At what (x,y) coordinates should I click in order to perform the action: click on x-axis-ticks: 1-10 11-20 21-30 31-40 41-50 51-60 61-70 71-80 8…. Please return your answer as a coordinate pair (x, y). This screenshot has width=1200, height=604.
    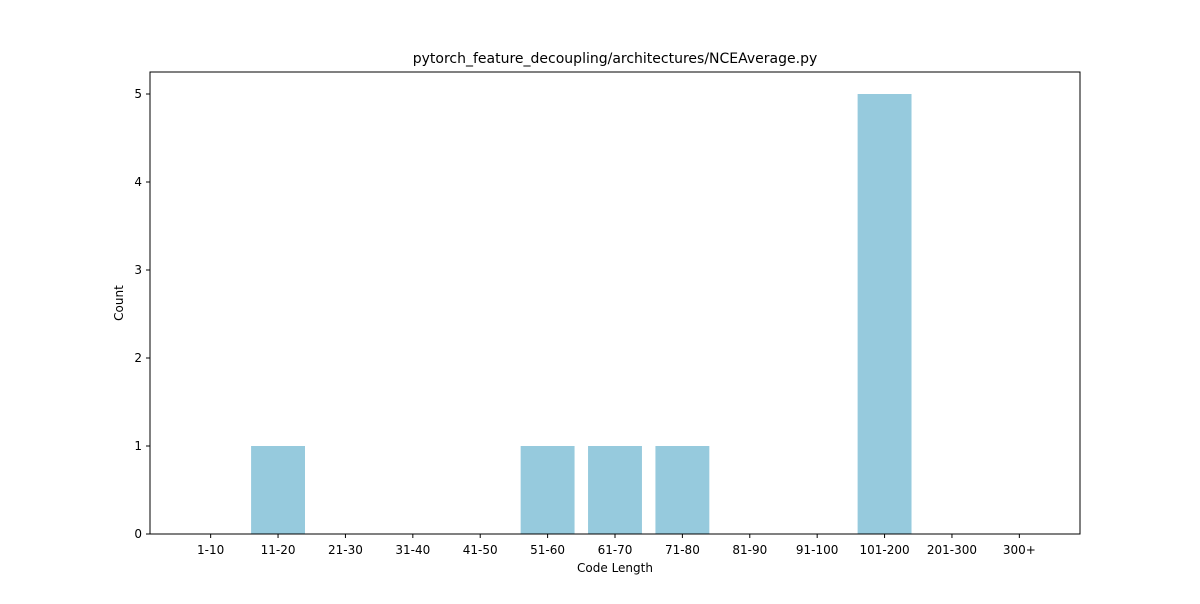
    Looking at the image, I should click on (616, 545).